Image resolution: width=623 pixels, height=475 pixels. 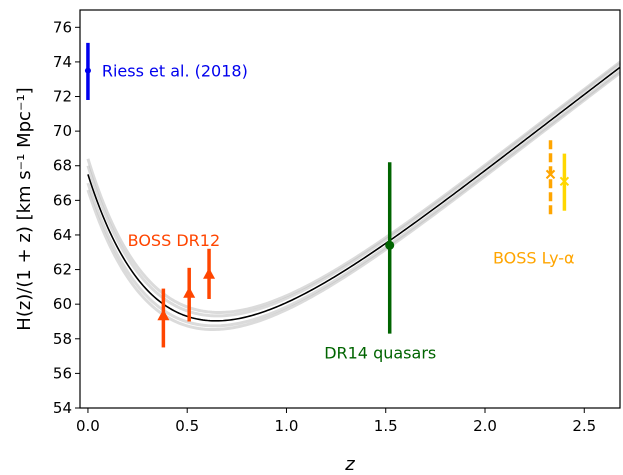 What do you see at coordinates (62, 373) in the screenshot?
I see `y-tick-label: 56` at bounding box center [62, 373].